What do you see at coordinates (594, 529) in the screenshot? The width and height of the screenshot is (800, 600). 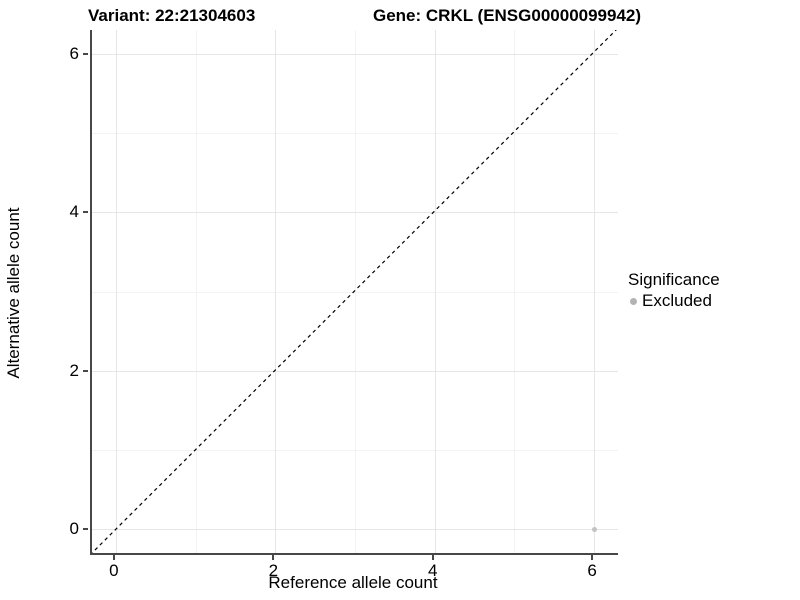 I see `data-point-excluded` at bounding box center [594, 529].